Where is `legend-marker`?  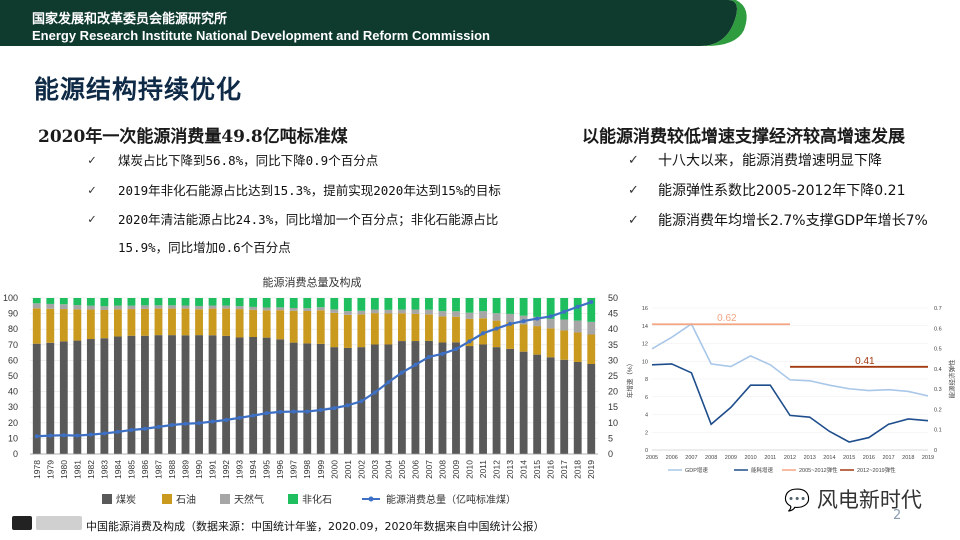
legend-marker is located at coordinates (371, 499).